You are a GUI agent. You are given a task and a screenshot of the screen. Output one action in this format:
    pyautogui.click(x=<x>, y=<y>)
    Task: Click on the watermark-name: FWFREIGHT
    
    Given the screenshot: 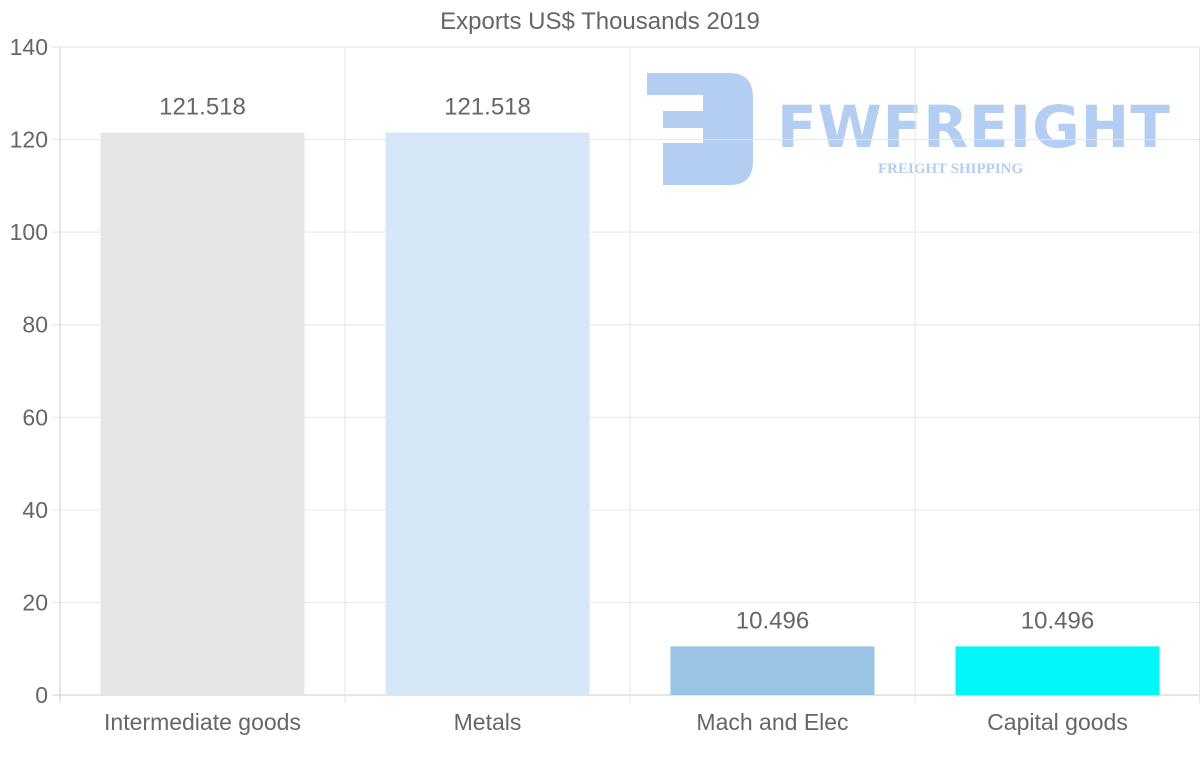 What is the action you would take?
    pyautogui.click(x=974, y=127)
    